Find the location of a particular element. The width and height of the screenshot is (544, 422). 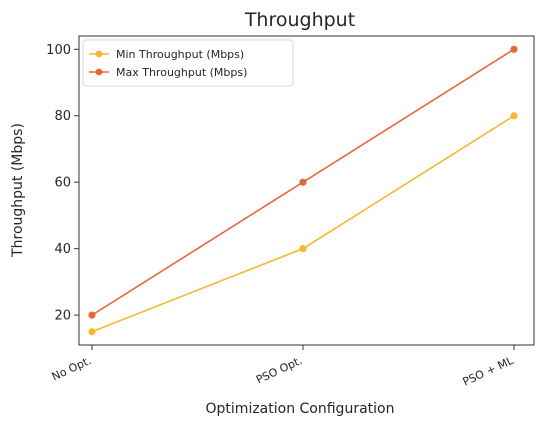

legend-label: Max Throughput (Mbps) is located at coordinates (181, 72).